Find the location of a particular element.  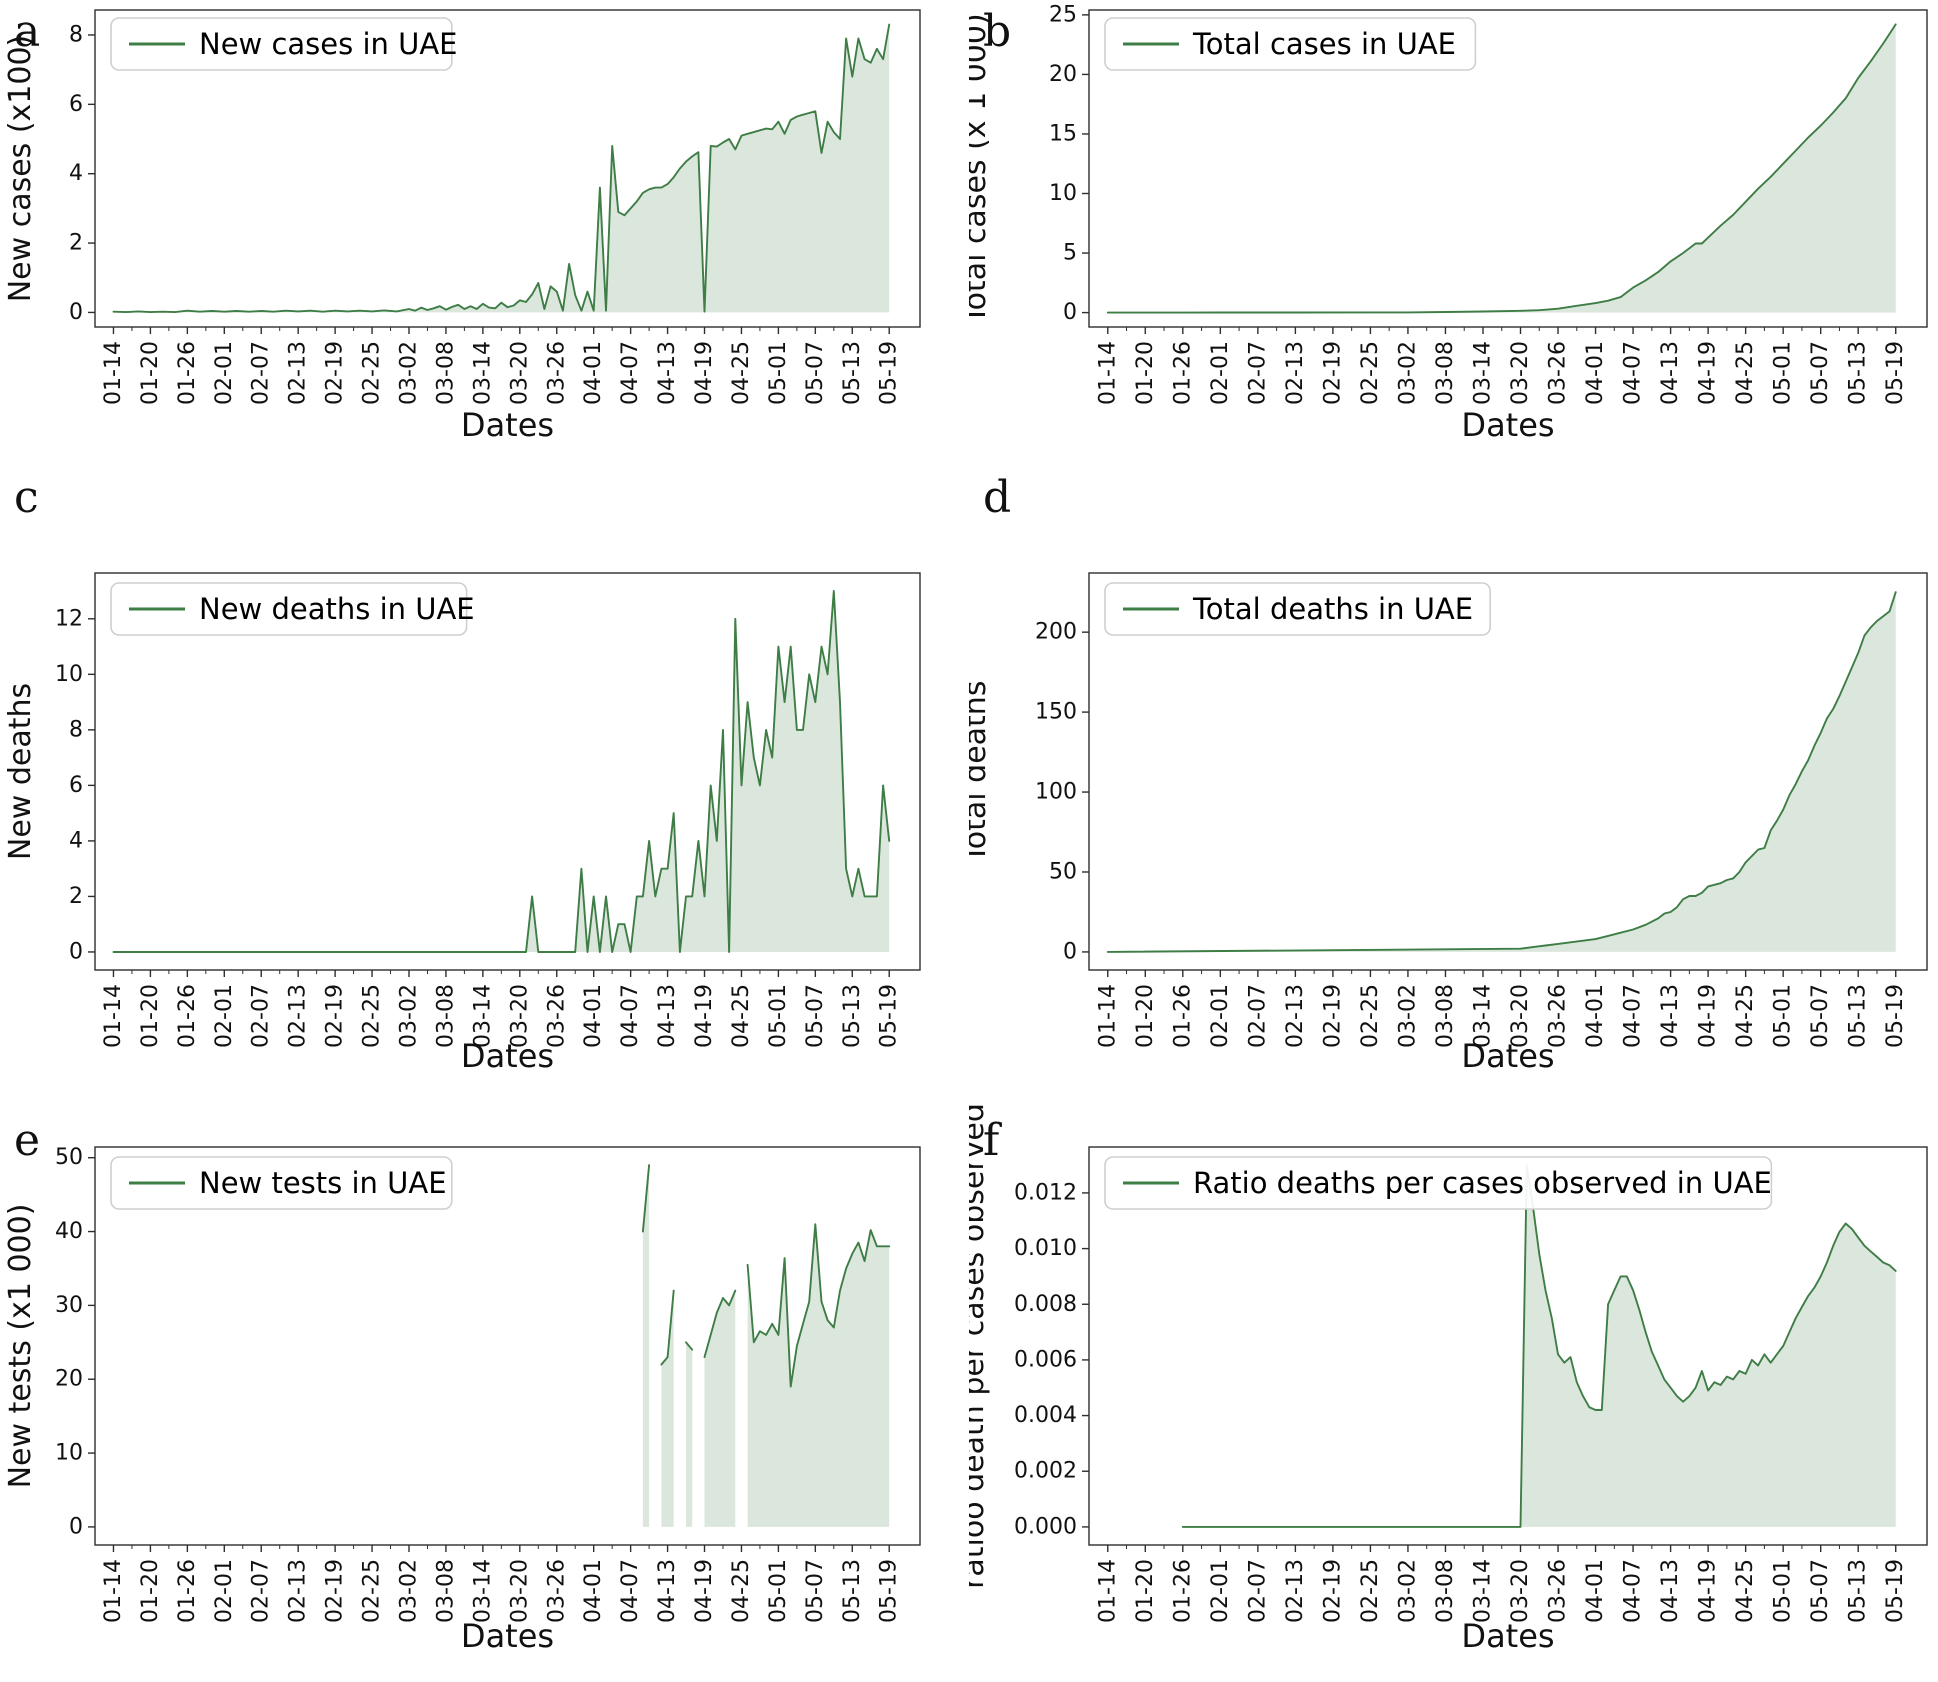

legend: Total deaths in UAE is located at coordinates (1298, 609).